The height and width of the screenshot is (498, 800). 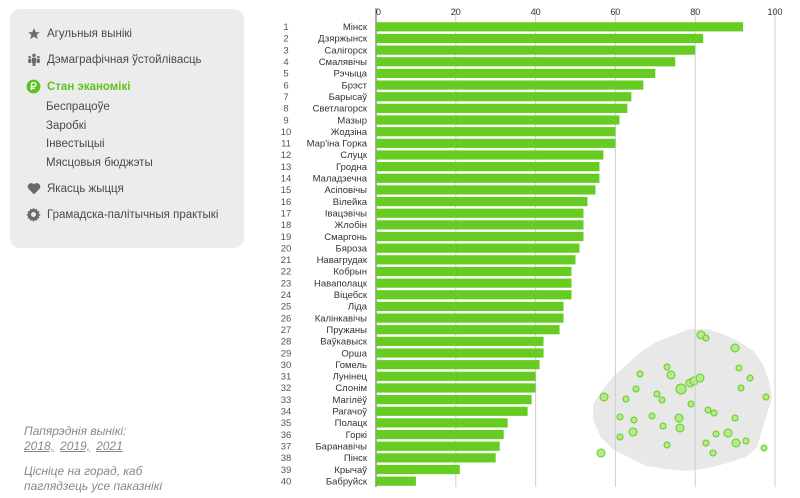 What do you see at coordinates (99, 163) in the screenshot?
I see `subnav-local-budgets: Мясцовыя бюджэты` at bounding box center [99, 163].